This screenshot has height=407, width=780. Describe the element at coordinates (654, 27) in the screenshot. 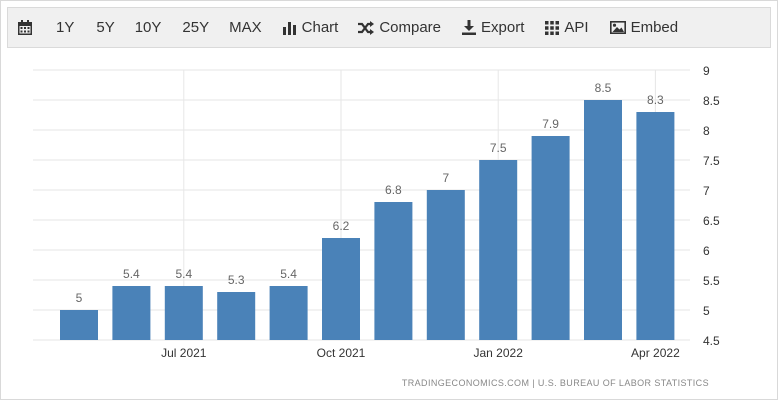

I see `embed-button-label: Embed` at that location.